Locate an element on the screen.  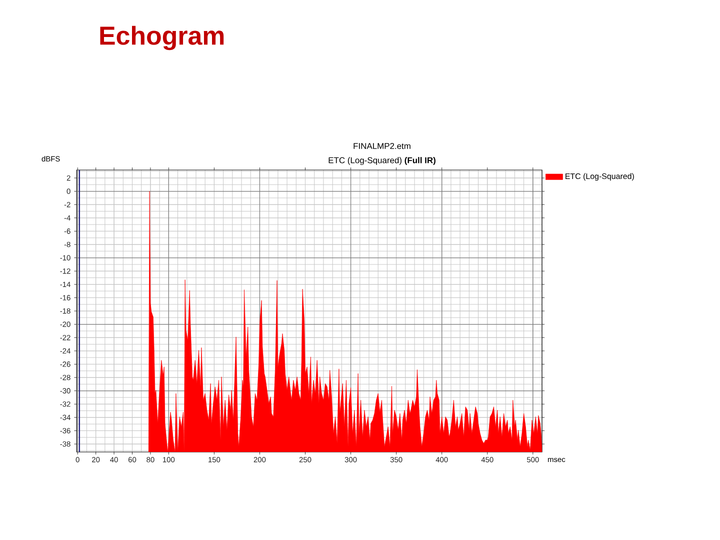
chart-title: Echogram is located at coordinates (162, 38).